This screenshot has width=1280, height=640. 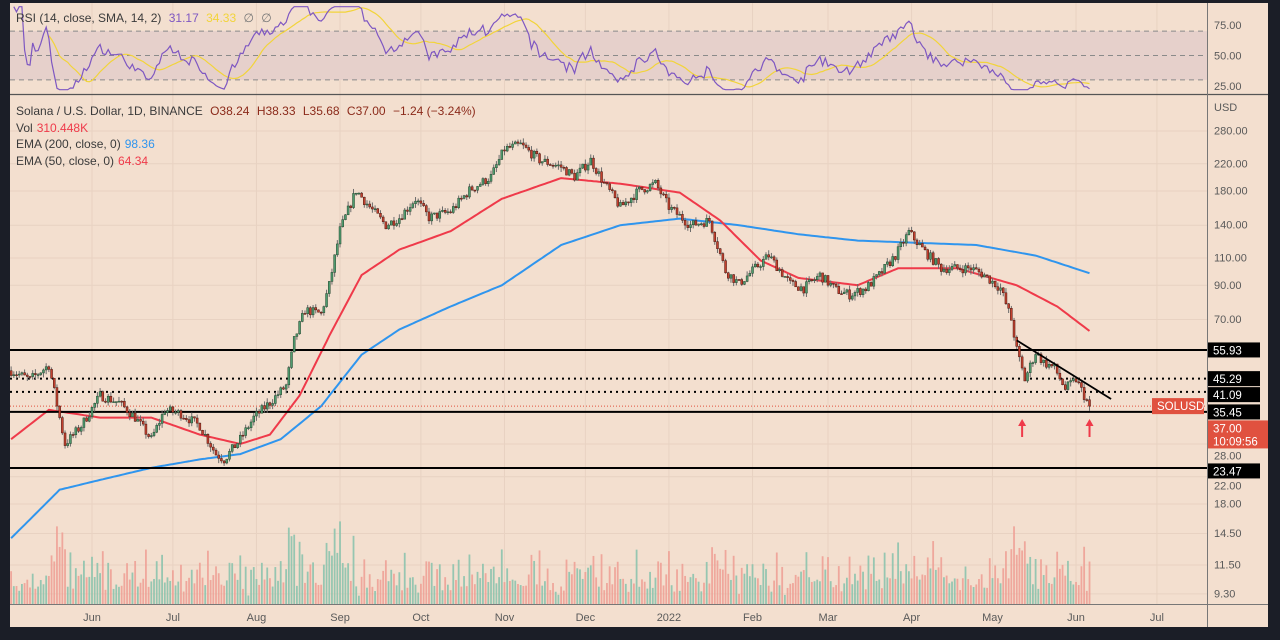 I want to click on x-tick-label: Dec, so click(x=586, y=618).